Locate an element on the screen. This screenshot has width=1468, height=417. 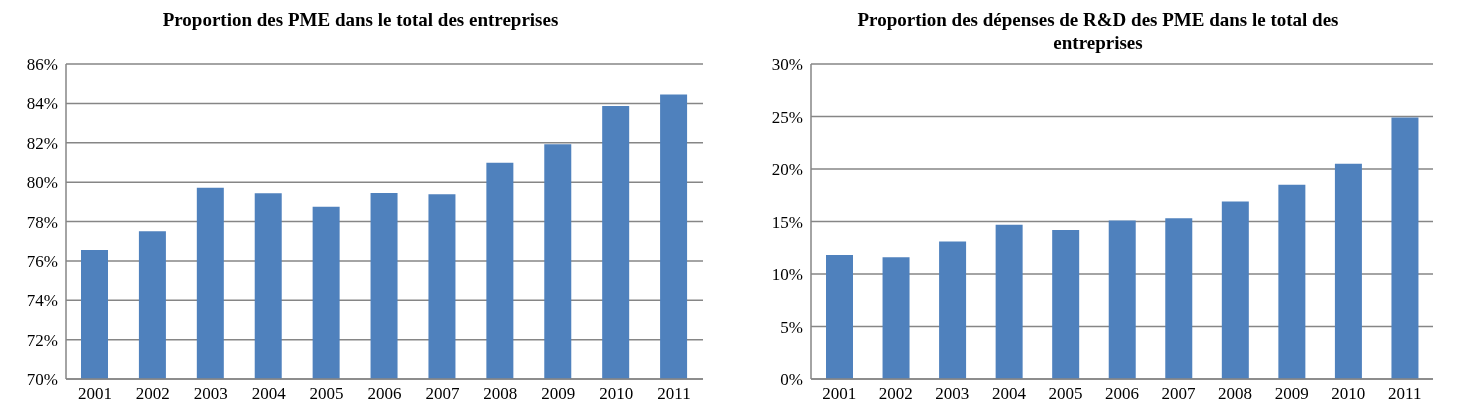
y-tick-label: 82% is located at coordinates (42, 143).